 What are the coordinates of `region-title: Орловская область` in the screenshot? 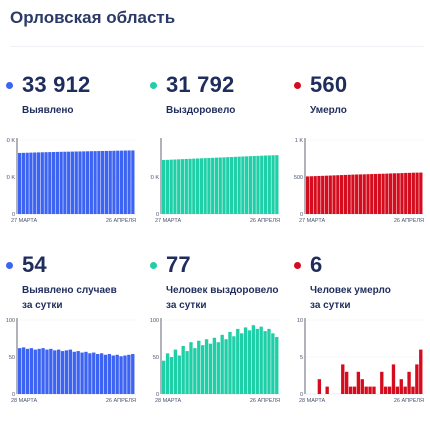 It's located at (93, 17).